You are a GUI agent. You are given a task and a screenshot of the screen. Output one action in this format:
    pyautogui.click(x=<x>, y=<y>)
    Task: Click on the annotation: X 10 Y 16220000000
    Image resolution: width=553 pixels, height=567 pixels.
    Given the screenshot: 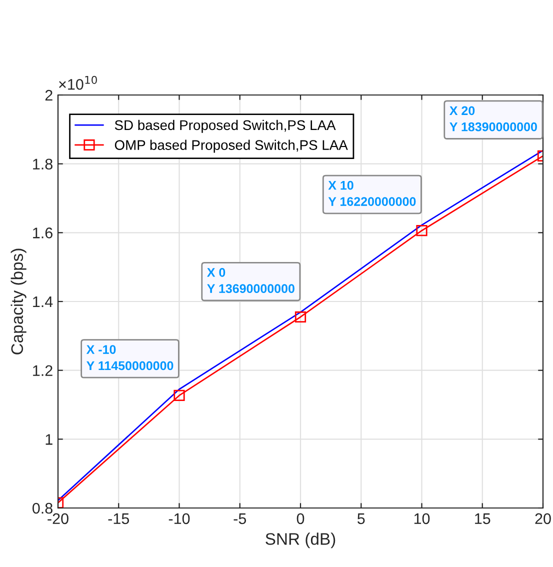 What is the action you would take?
    pyautogui.click(x=372, y=193)
    